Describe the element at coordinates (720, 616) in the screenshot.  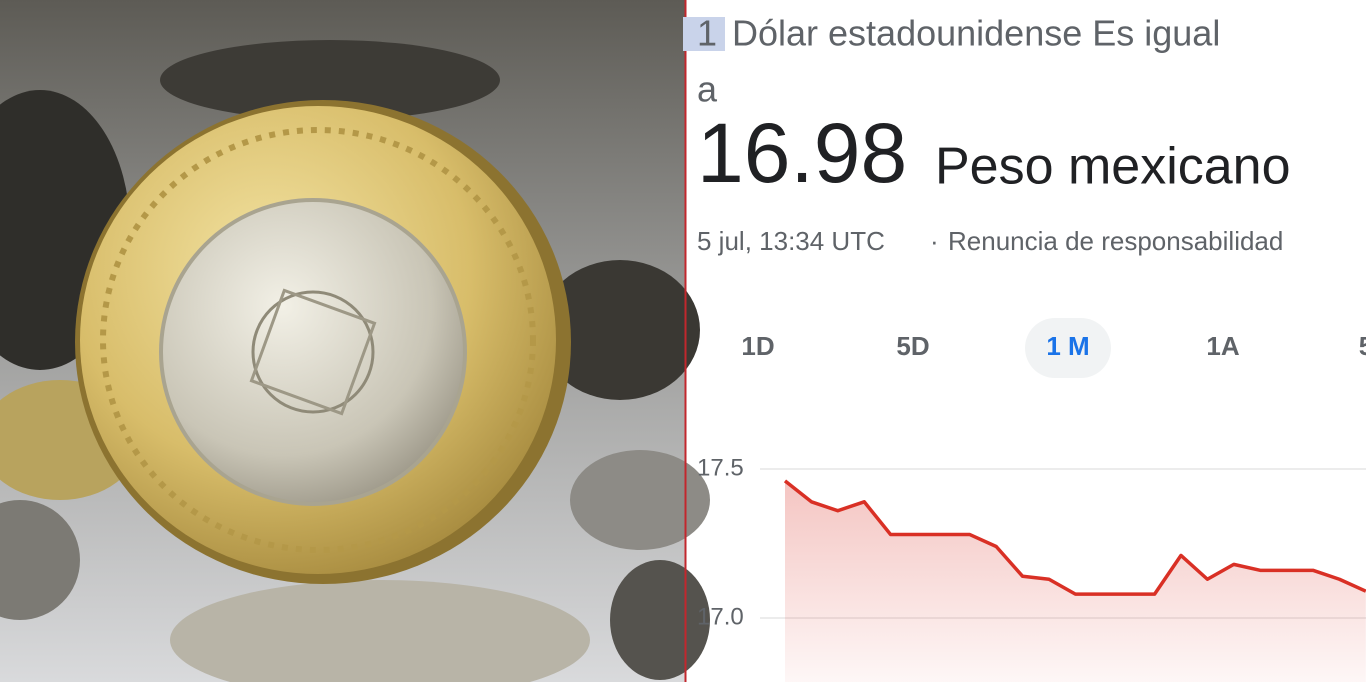
I see `y-tick-label: 17.0` at that location.